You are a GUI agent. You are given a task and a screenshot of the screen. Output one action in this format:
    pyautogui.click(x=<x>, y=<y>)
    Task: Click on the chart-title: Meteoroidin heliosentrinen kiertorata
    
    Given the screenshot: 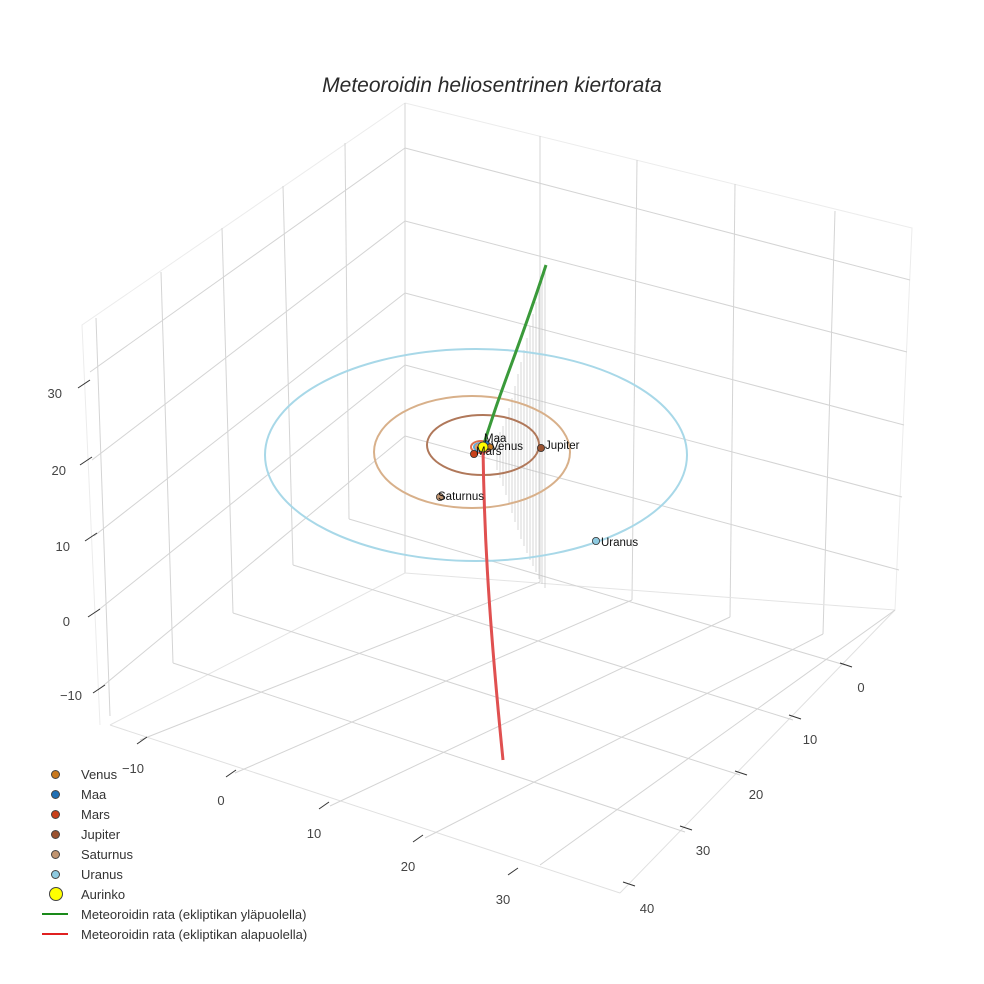 What is the action you would take?
    pyautogui.click(x=492, y=85)
    